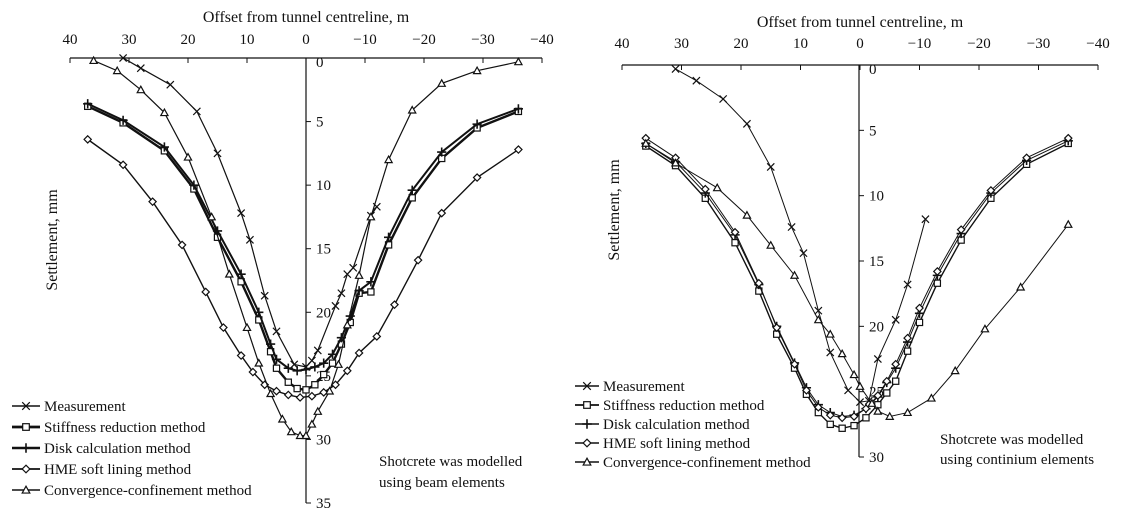 The height and width of the screenshot is (513, 1127). I want to click on legend-item: Disk calculation method, so click(101, 449).